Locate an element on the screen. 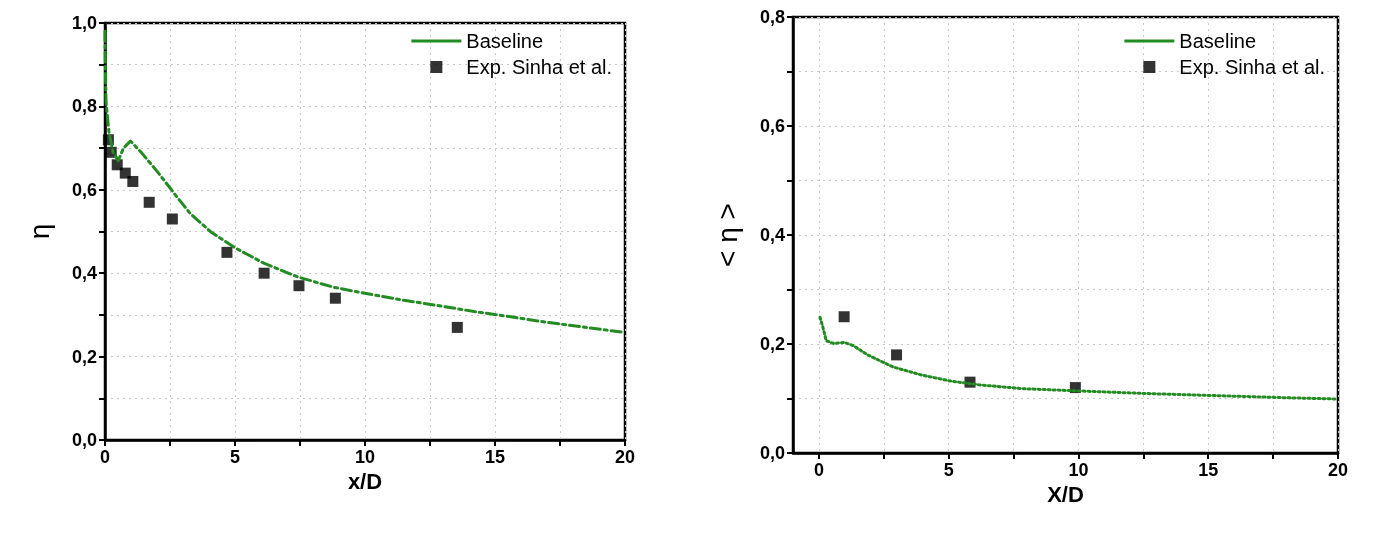  y-tick-label: 1,0 is located at coordinates (84, 23).